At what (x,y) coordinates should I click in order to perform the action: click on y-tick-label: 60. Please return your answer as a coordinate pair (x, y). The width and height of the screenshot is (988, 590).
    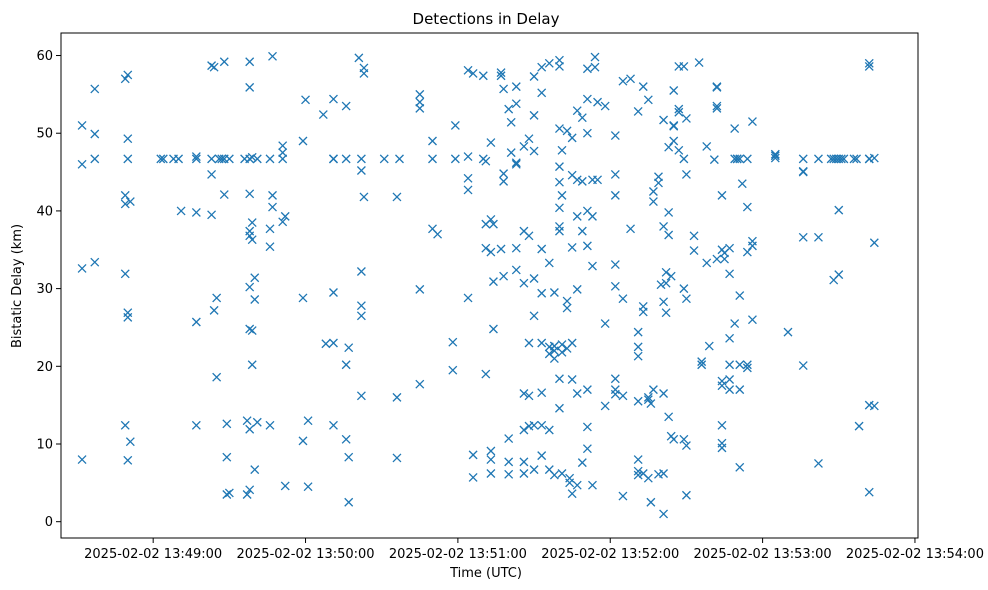
    Looking at the image, I should click on (44, 56).